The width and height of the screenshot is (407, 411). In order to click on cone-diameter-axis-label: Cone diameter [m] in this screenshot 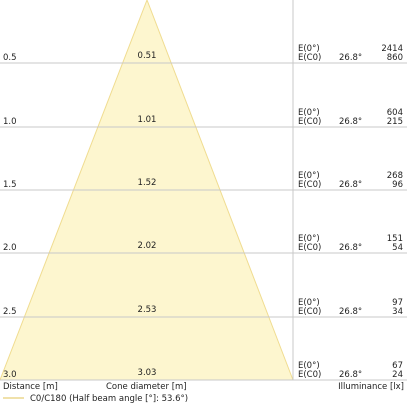, I will do `click(146, 387)`.